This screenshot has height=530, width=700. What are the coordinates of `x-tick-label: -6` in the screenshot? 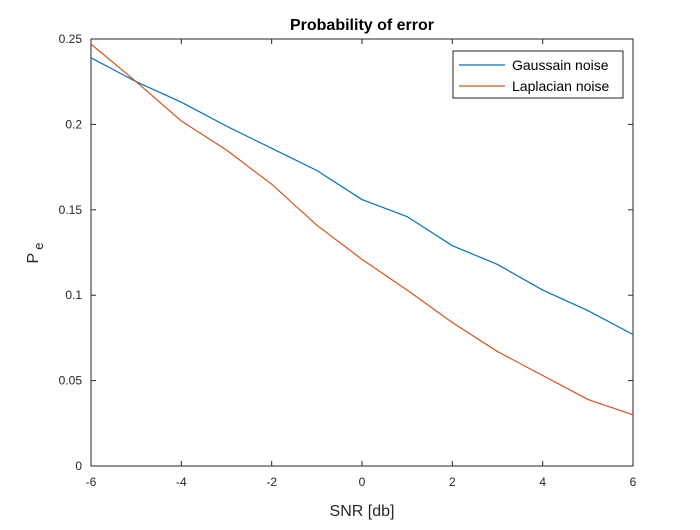 It's located at (91, 482).